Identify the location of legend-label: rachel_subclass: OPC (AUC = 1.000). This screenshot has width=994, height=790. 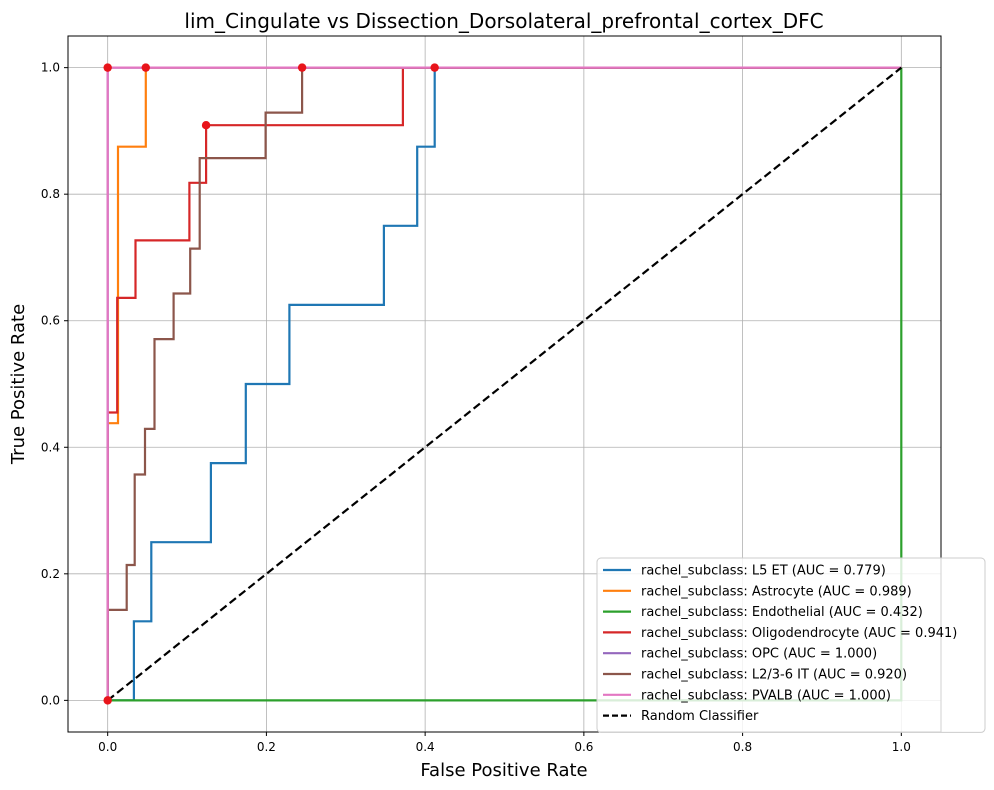
(759, 654).